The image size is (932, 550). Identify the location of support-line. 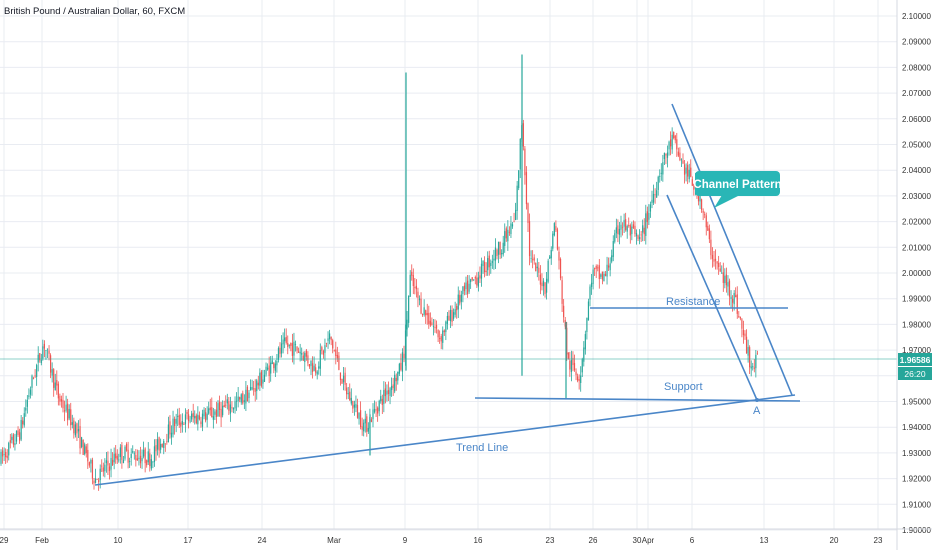
(637, 399).